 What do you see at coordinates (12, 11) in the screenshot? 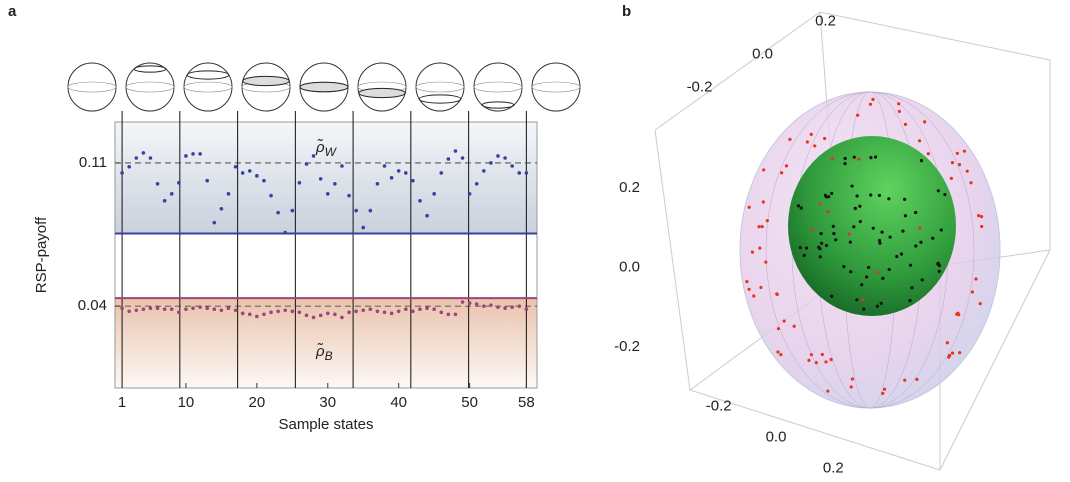
I see `panel-label: a` at bounding box center [12, 11].